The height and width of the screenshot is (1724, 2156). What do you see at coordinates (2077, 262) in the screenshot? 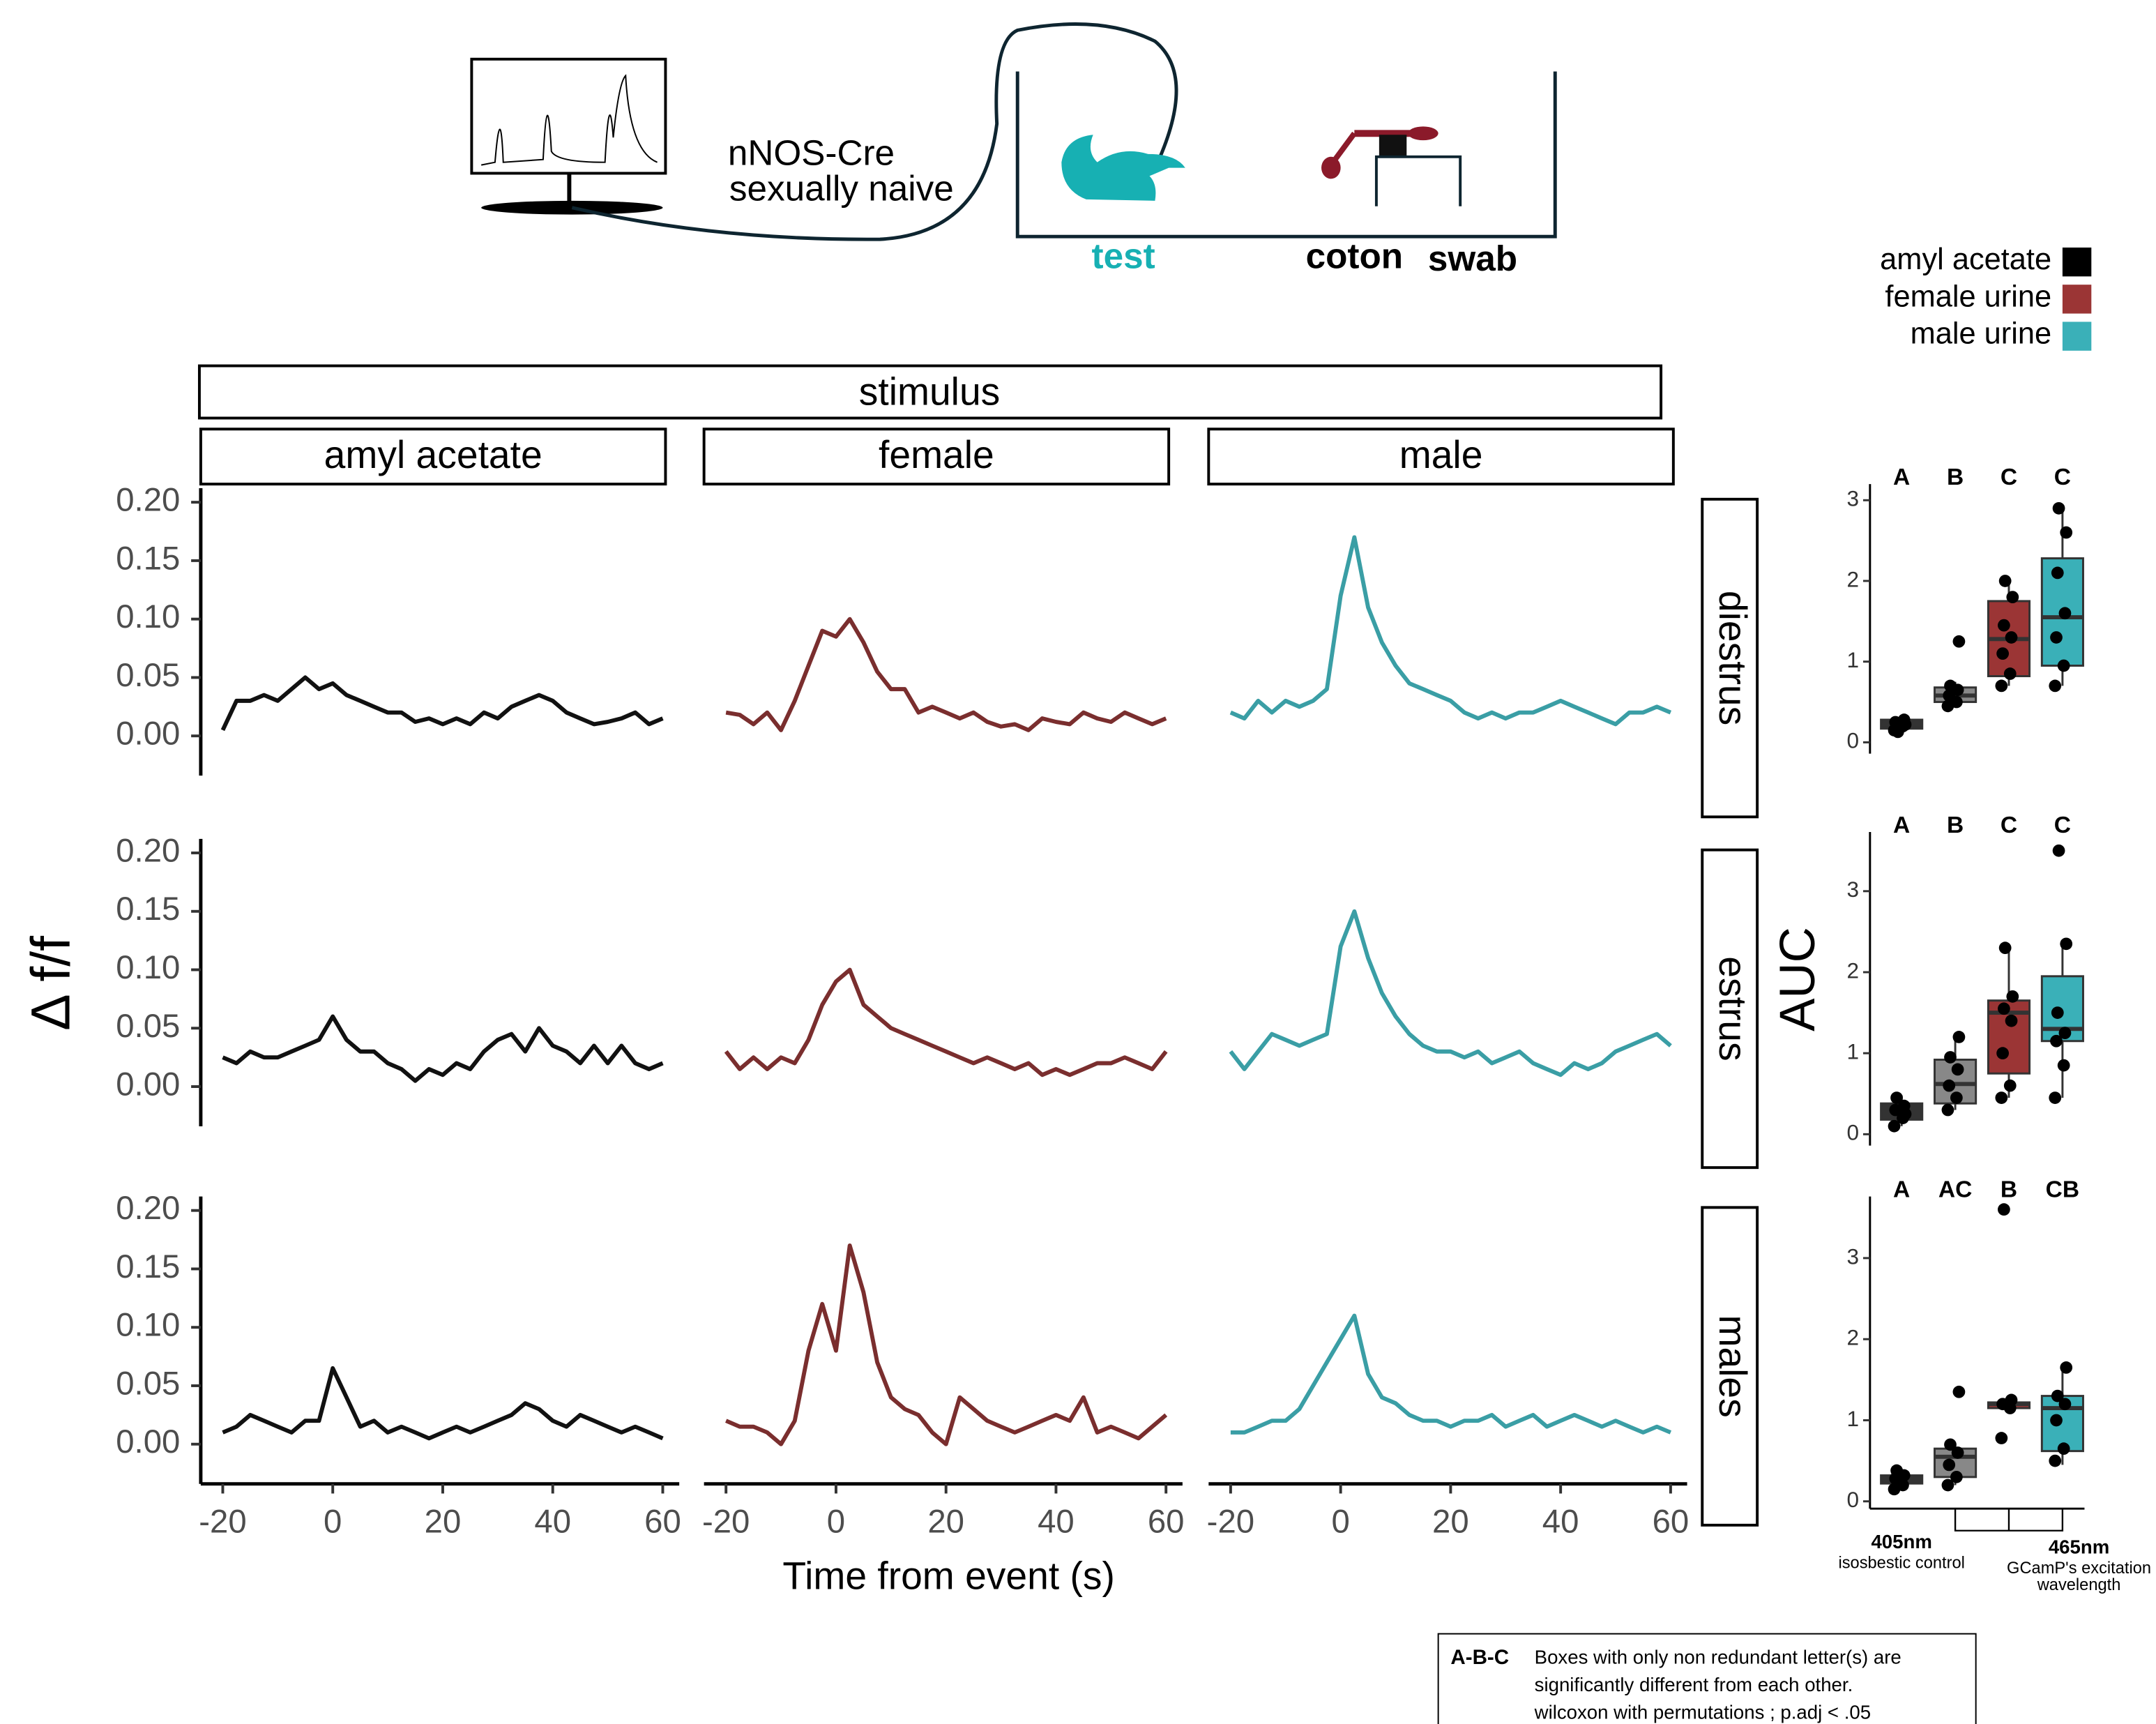
I see `legend-swatch` at bounding box center [2077, 262].